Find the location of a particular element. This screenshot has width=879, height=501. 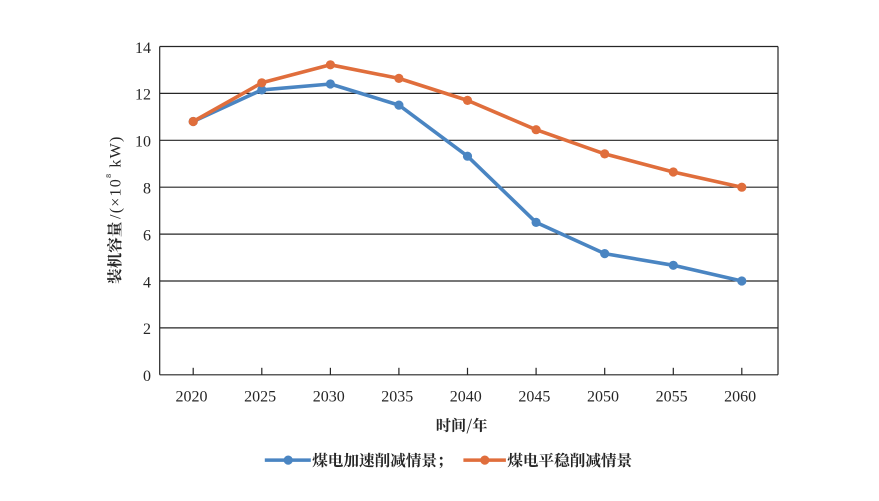

svg-text: 6 is located at coordinates (147, 235).